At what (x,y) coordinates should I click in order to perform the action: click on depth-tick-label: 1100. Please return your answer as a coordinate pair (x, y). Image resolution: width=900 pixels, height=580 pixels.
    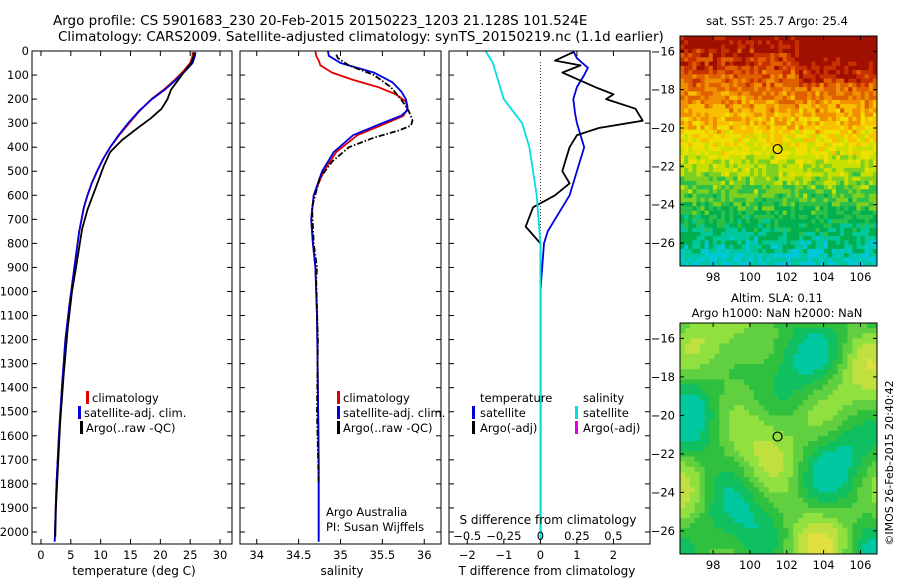
    Looking at the image, I should click on (14, 316).